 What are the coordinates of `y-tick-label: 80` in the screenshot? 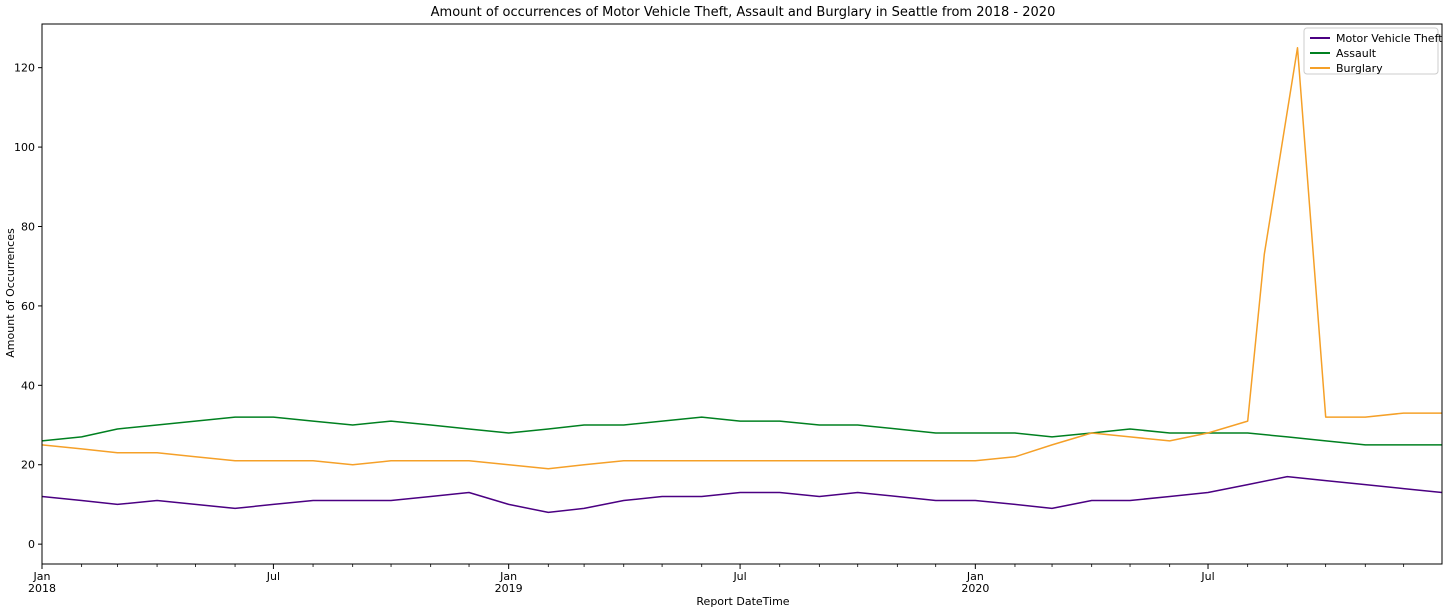 It's located at (28, 227).